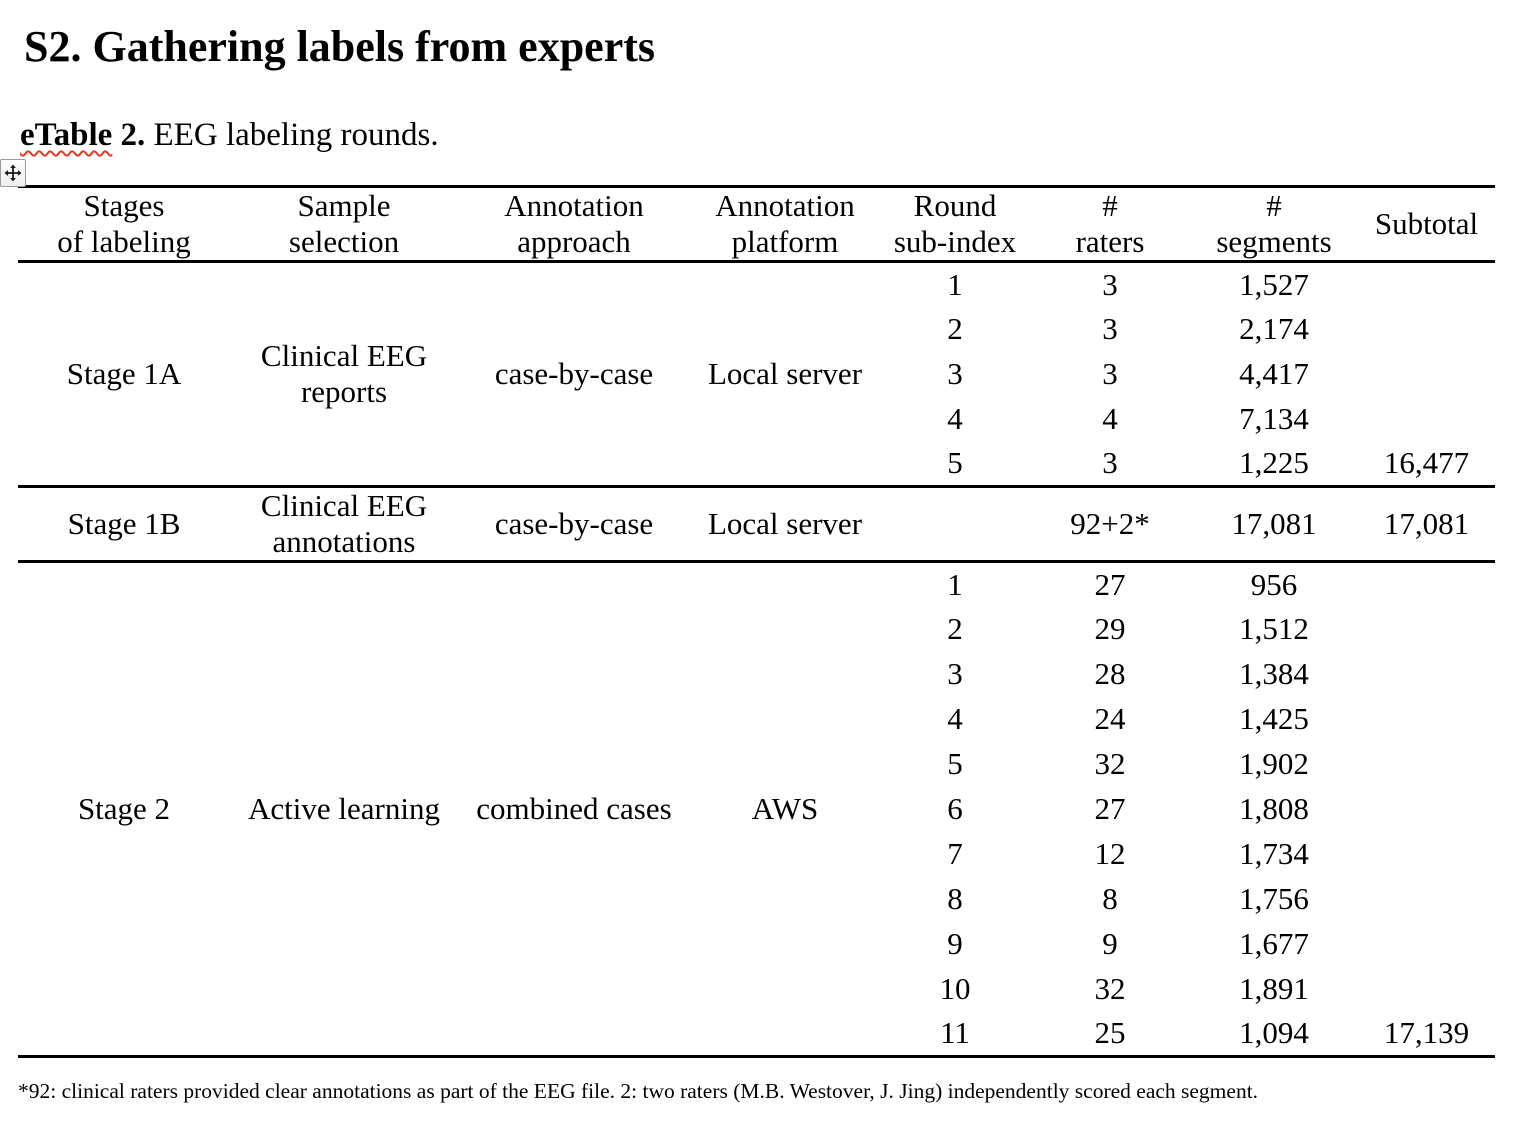 The height and width of the screenshot is (1130, 1514). Describe the element at coordinates (1110, 524) in the screenshot. I see `raters-cell: 92+2*` at that location.